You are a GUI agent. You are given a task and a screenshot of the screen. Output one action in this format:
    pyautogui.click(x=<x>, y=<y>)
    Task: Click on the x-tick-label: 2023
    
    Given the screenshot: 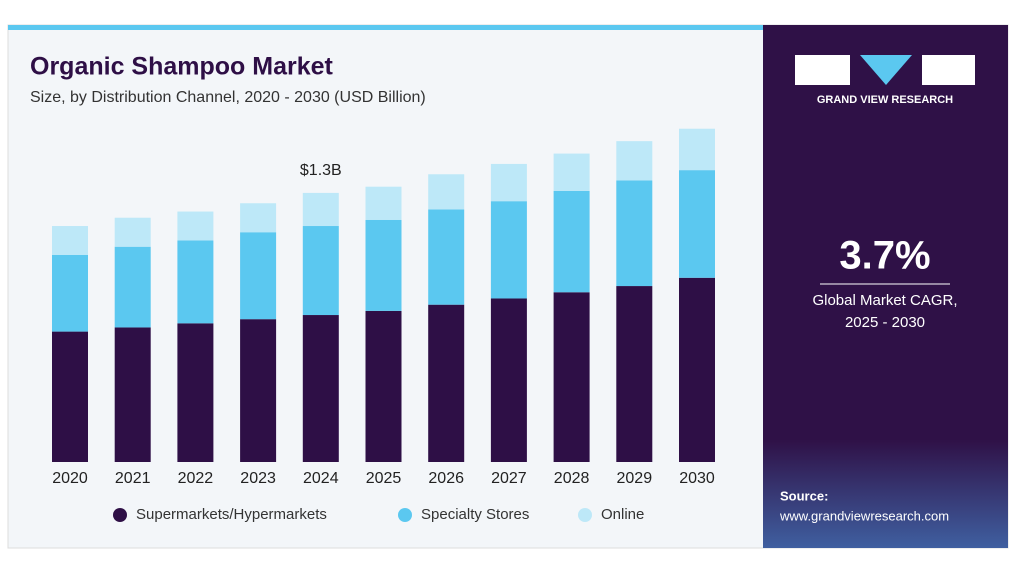 What is the action you would take?
    pyautogui.click(x=258, y=478)
    